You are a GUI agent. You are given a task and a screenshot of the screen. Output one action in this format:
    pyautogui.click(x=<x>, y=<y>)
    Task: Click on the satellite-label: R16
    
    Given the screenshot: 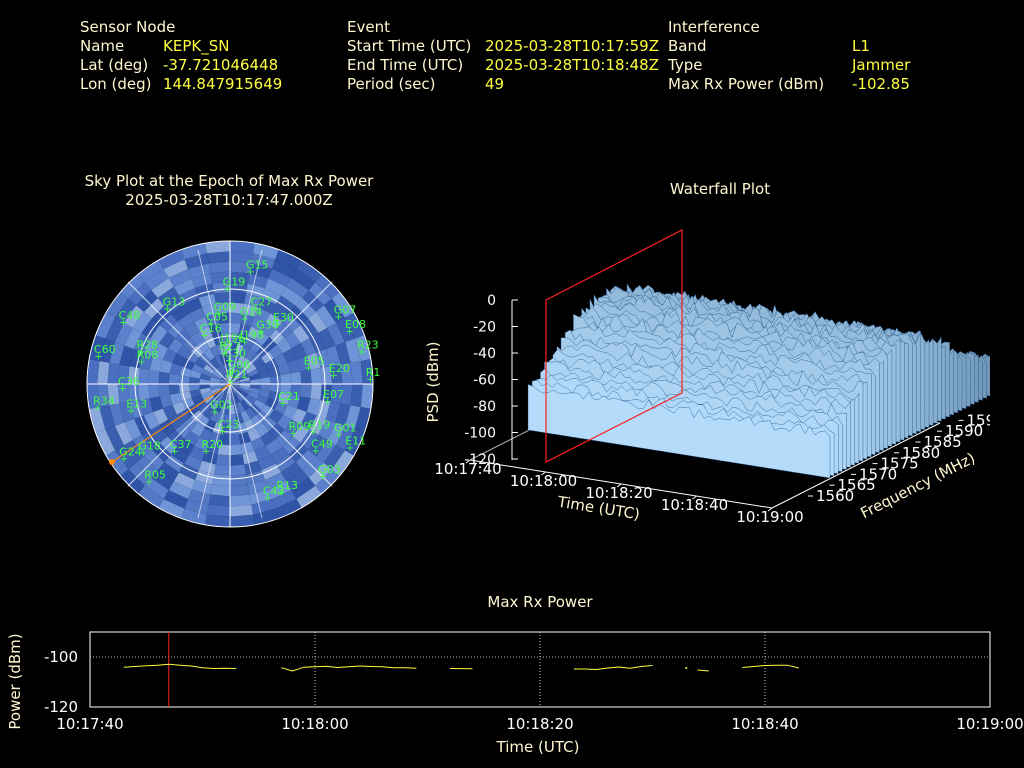 What is the action you would take?
    pyautogui.click(x=373, y=372)
    